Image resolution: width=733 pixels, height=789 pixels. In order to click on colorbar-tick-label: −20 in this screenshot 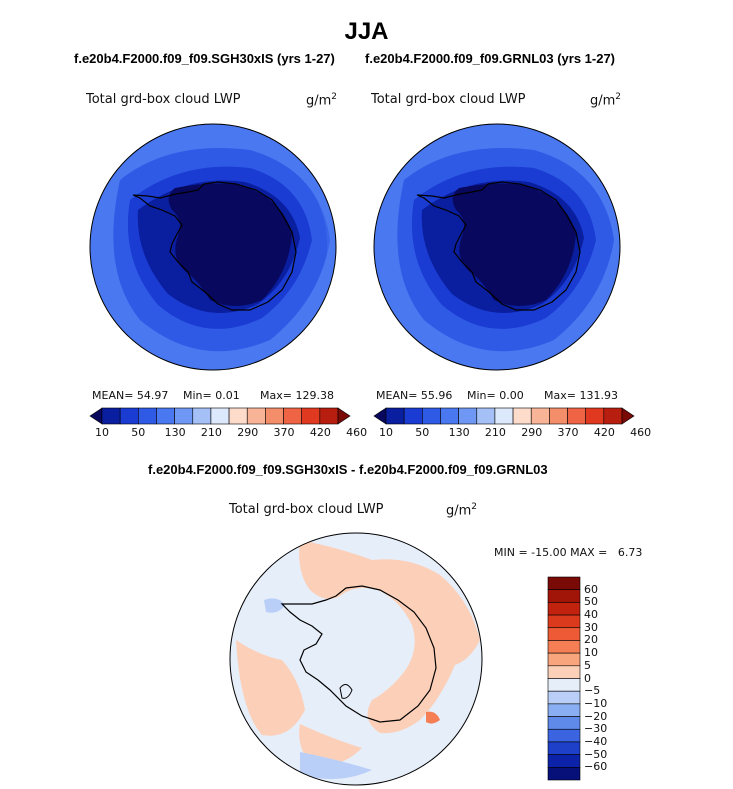, I will do `click(596, 716)`.